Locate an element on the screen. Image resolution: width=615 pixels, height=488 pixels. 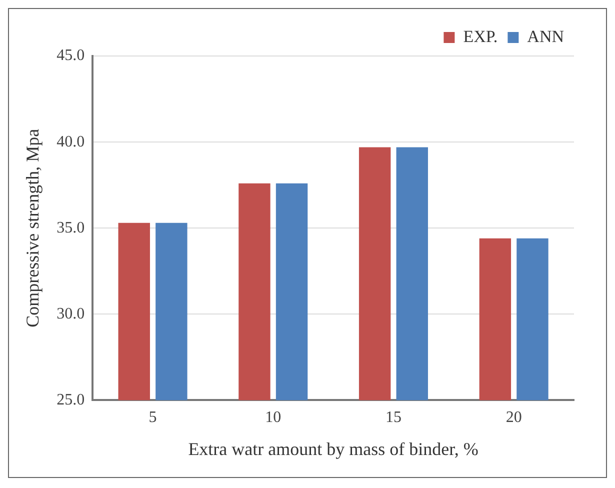
y-axis-title: Compressive strength, Mpa is located at coordinates (32, 228).